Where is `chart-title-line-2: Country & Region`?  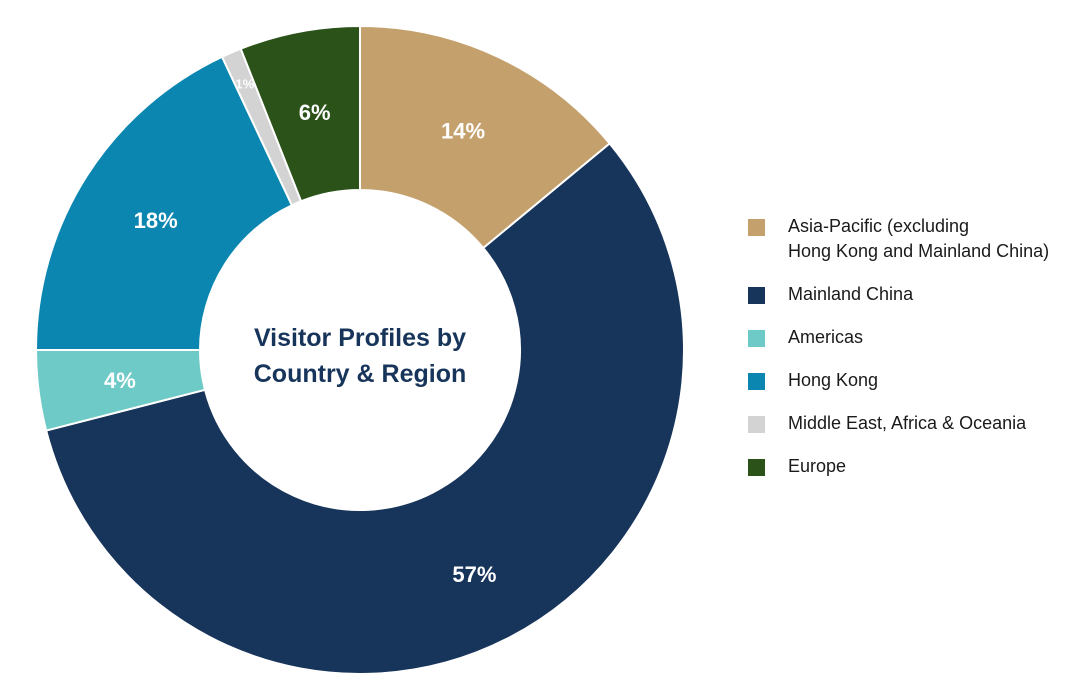 chart-title-line-2: Country & Region is located at coordinates (360, 374).